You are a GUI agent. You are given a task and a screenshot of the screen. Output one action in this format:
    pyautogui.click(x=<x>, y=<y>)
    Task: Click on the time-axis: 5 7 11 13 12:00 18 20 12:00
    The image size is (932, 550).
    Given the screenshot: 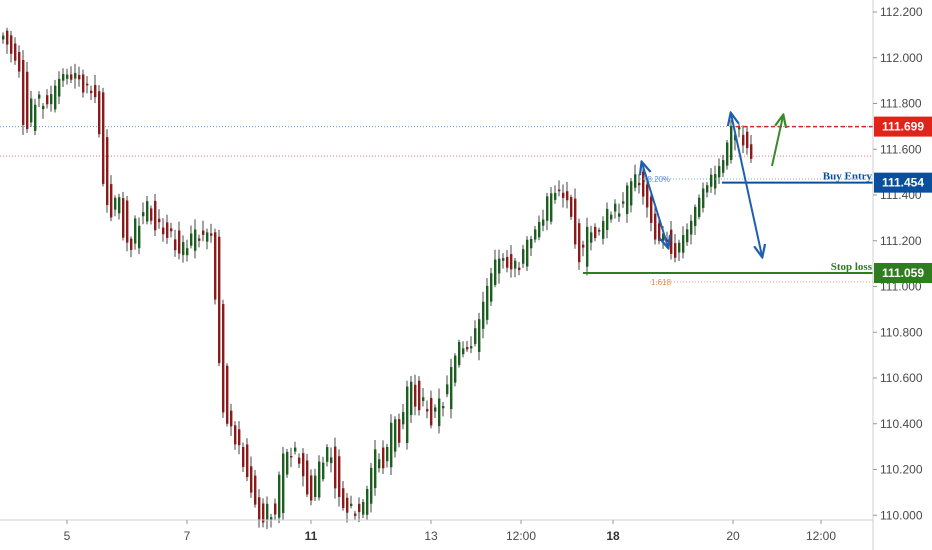 What is the action you would take?
    pyautogui.click(x=436, y=531)
    